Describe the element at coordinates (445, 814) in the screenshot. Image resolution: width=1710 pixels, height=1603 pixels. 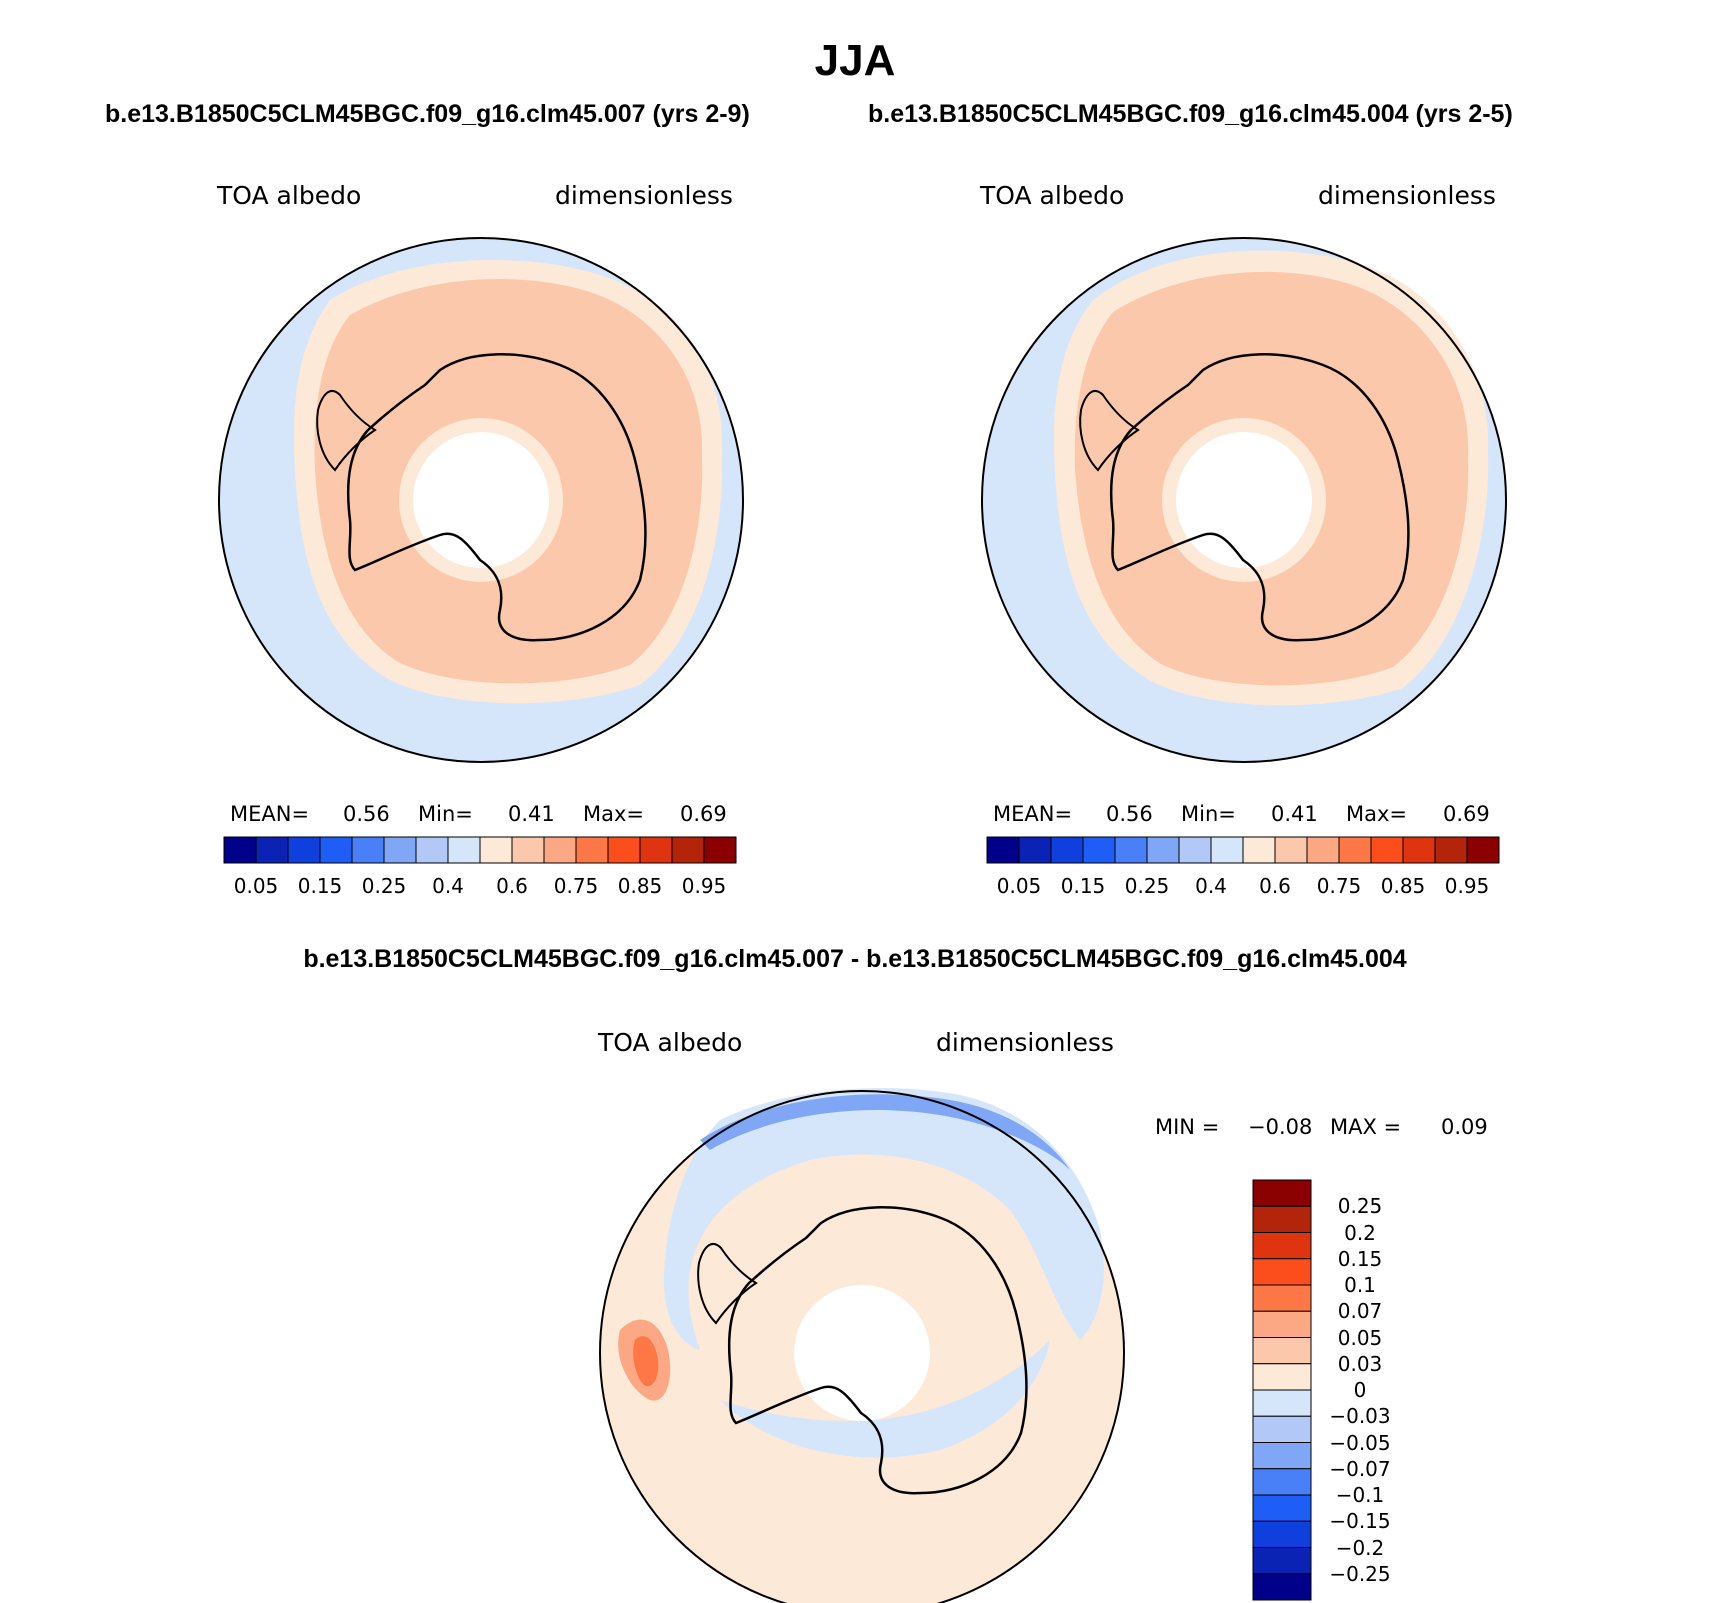
I see `panel1-min-label: Min=` at that location.